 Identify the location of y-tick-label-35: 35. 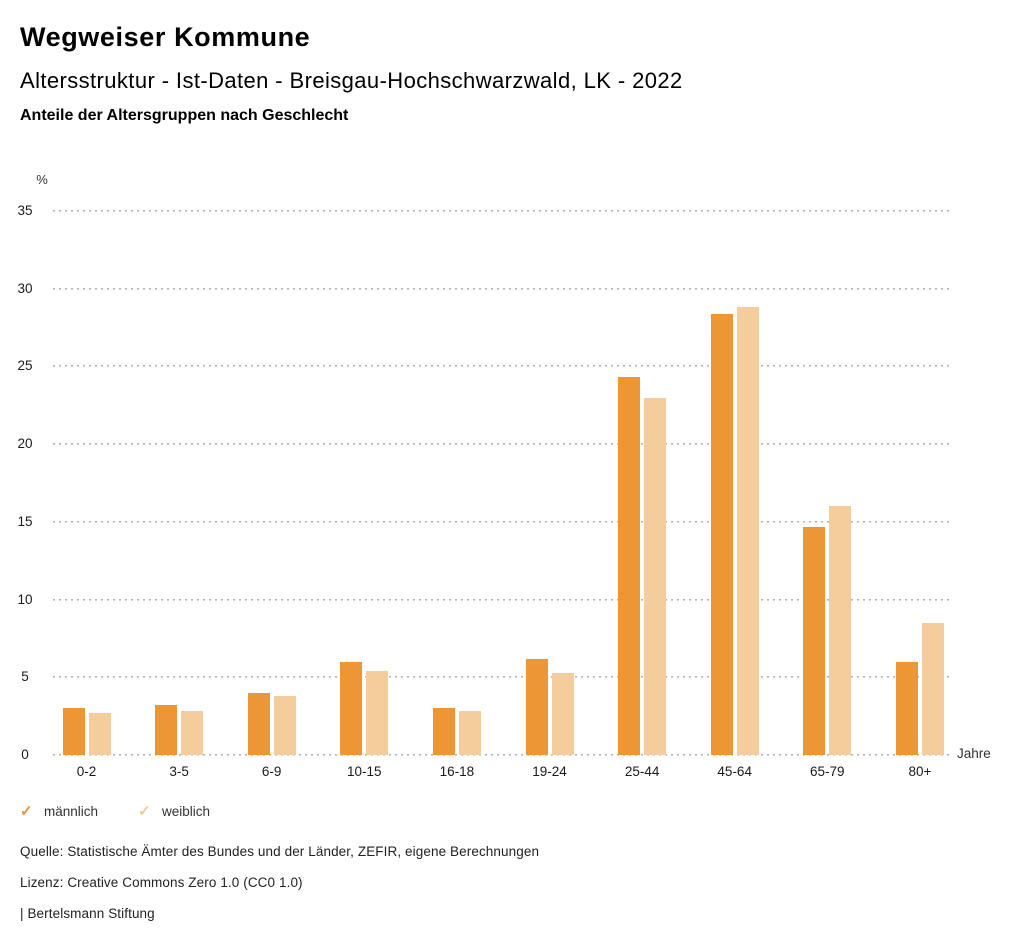
(25, 210).